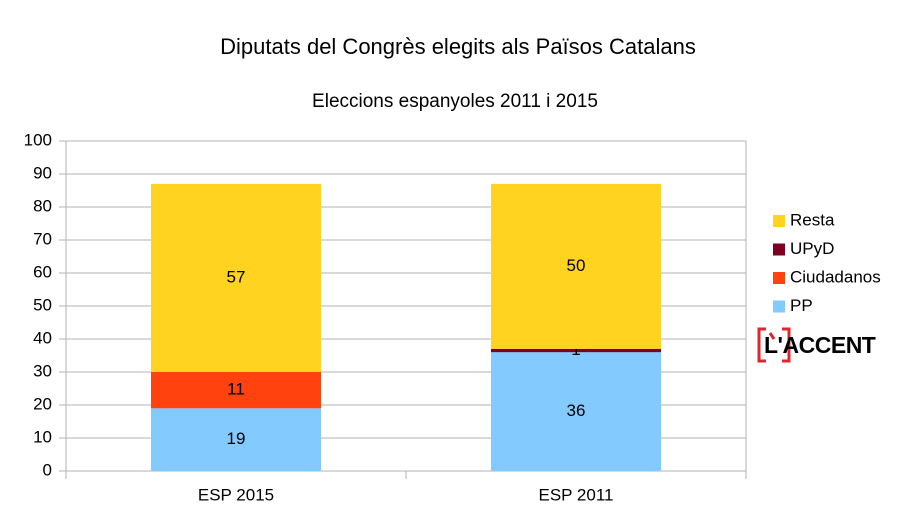 The image size is (917, 531). What do you see at coordinates (820, 345) in the screenshot?
I see `logo: L'ACCENT` at bounding box center [820, 345].